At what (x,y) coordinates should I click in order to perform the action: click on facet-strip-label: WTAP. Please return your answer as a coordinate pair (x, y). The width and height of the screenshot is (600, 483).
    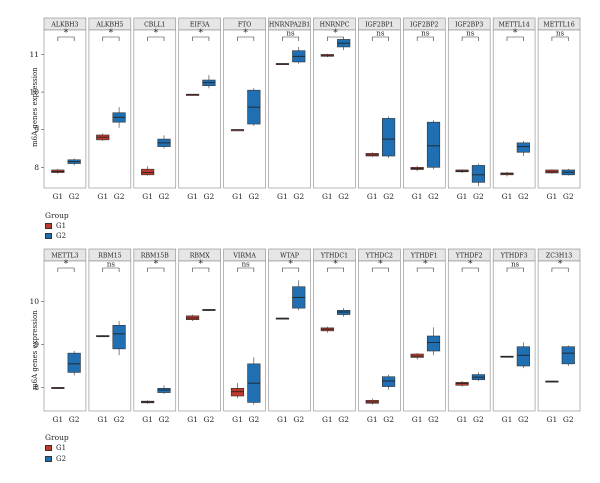
    Looking at the image, I should click on (289, 256).